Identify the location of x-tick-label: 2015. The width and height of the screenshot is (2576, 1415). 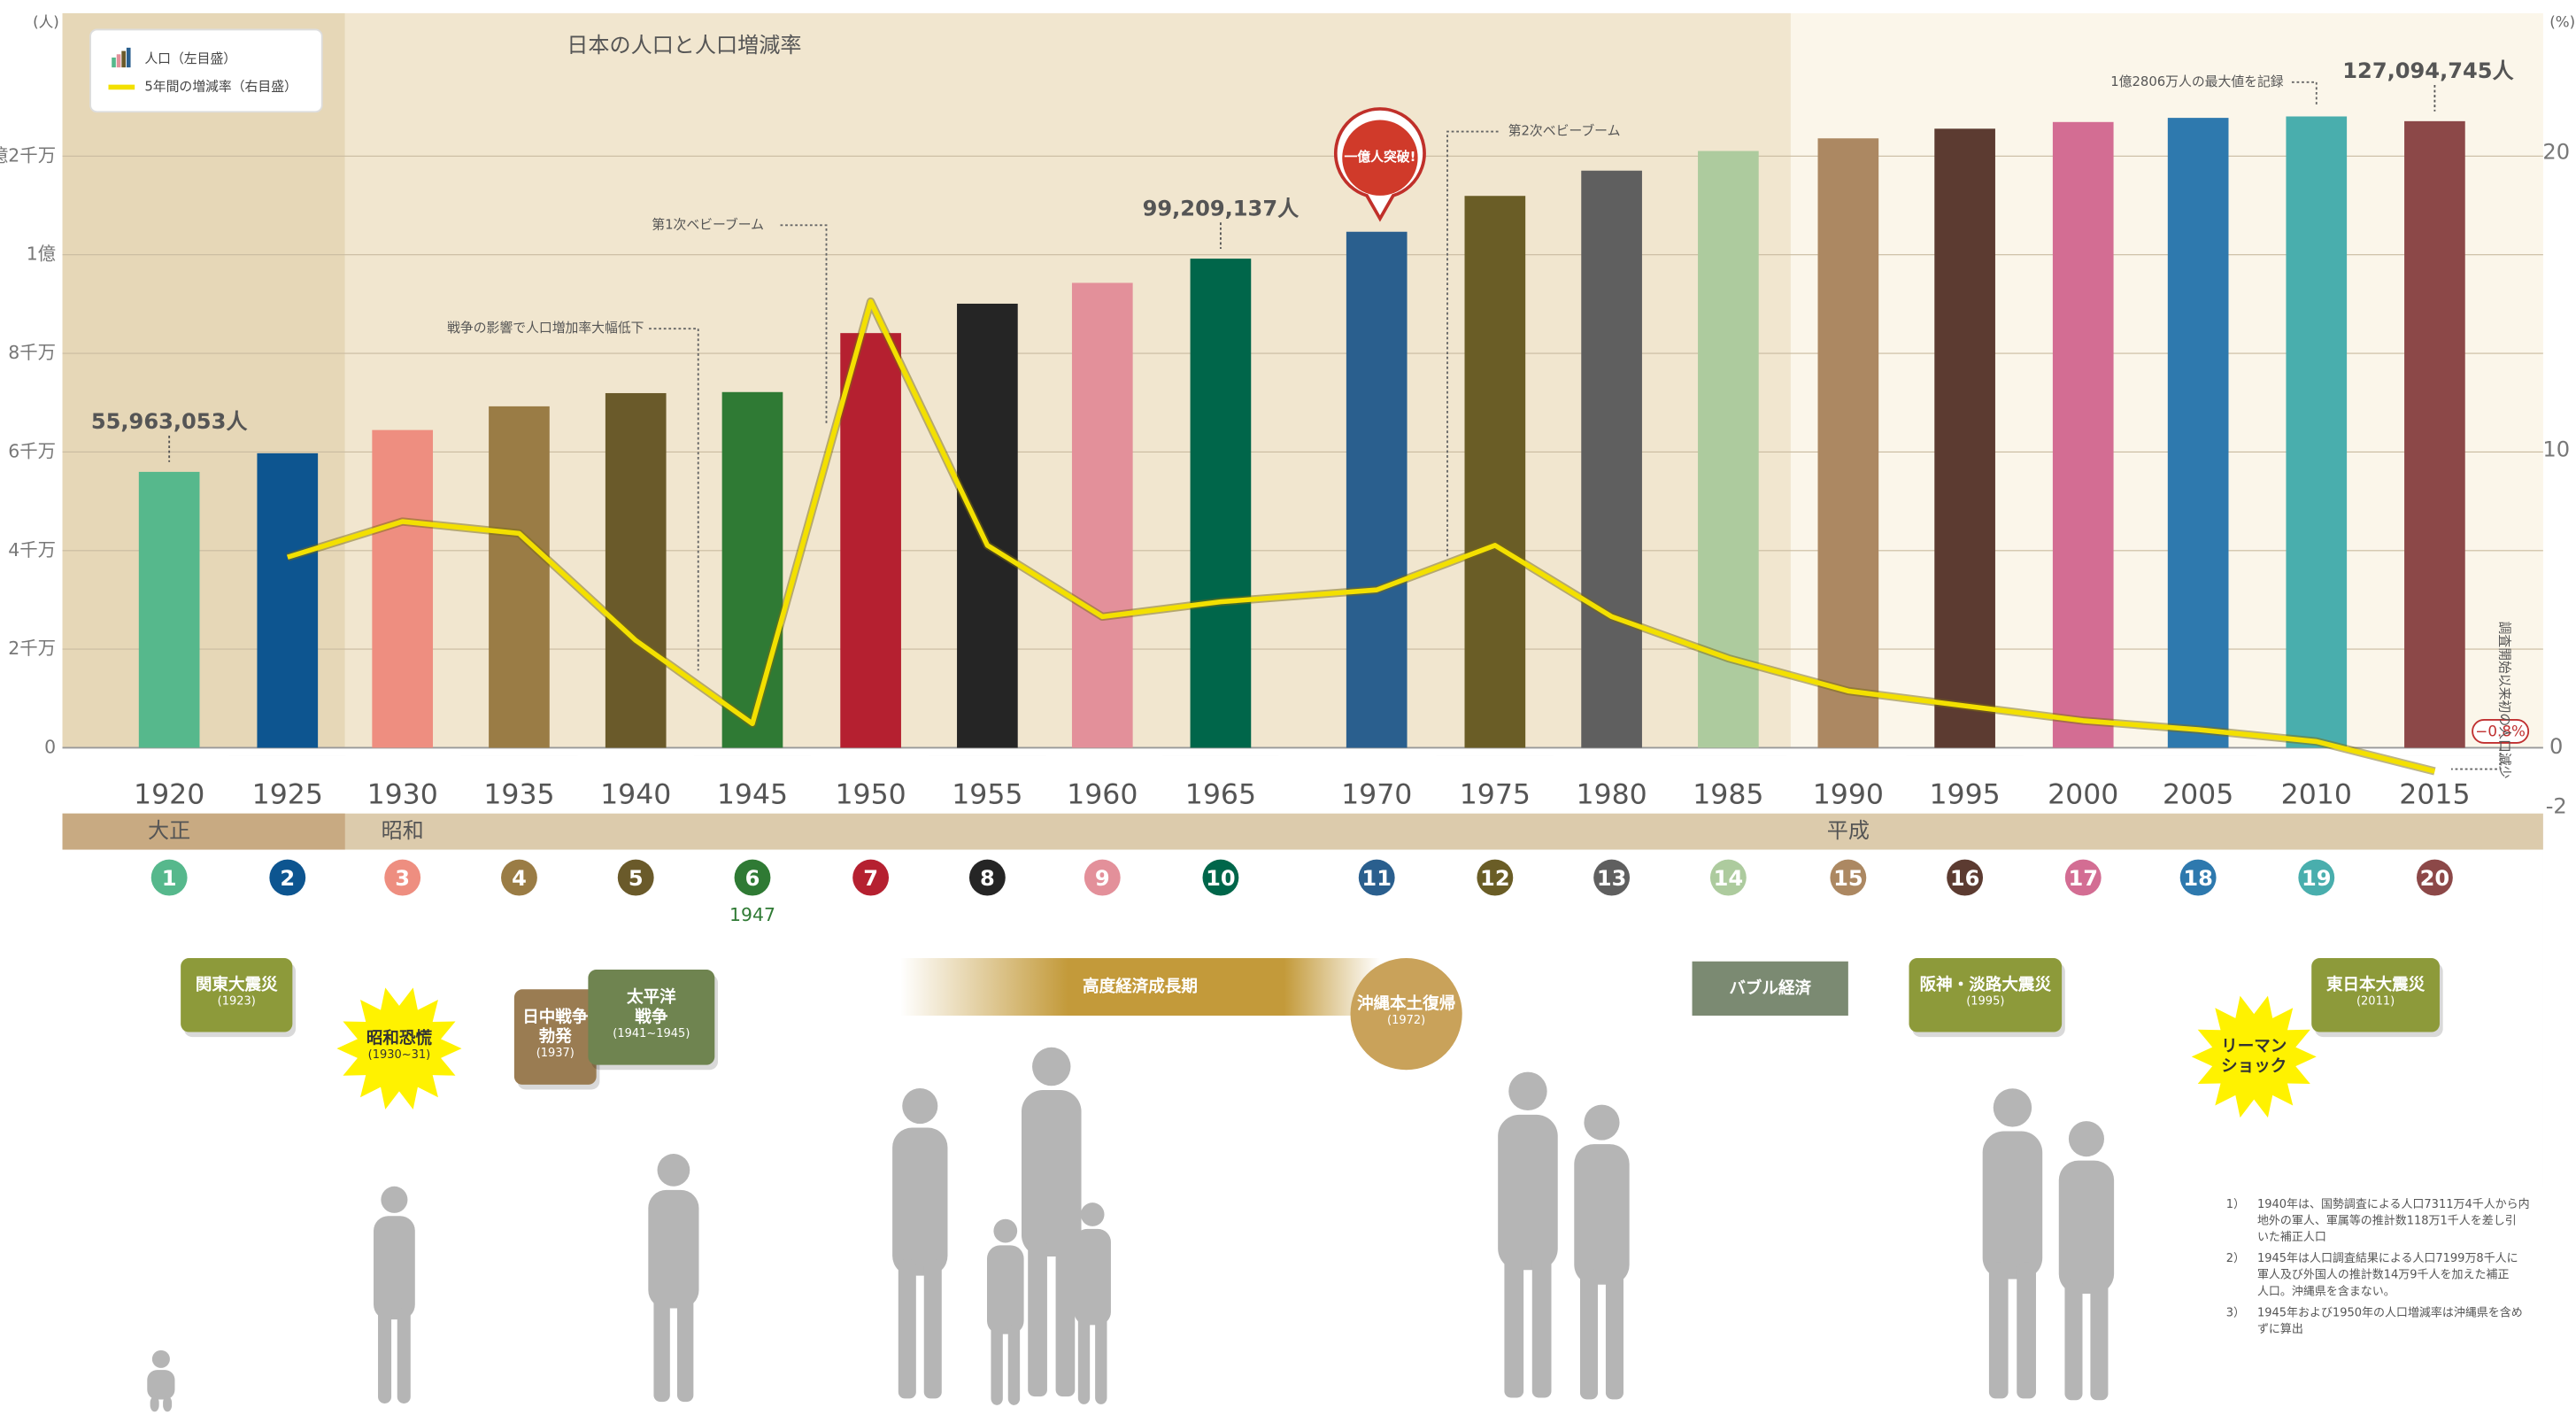
(2434, 794).